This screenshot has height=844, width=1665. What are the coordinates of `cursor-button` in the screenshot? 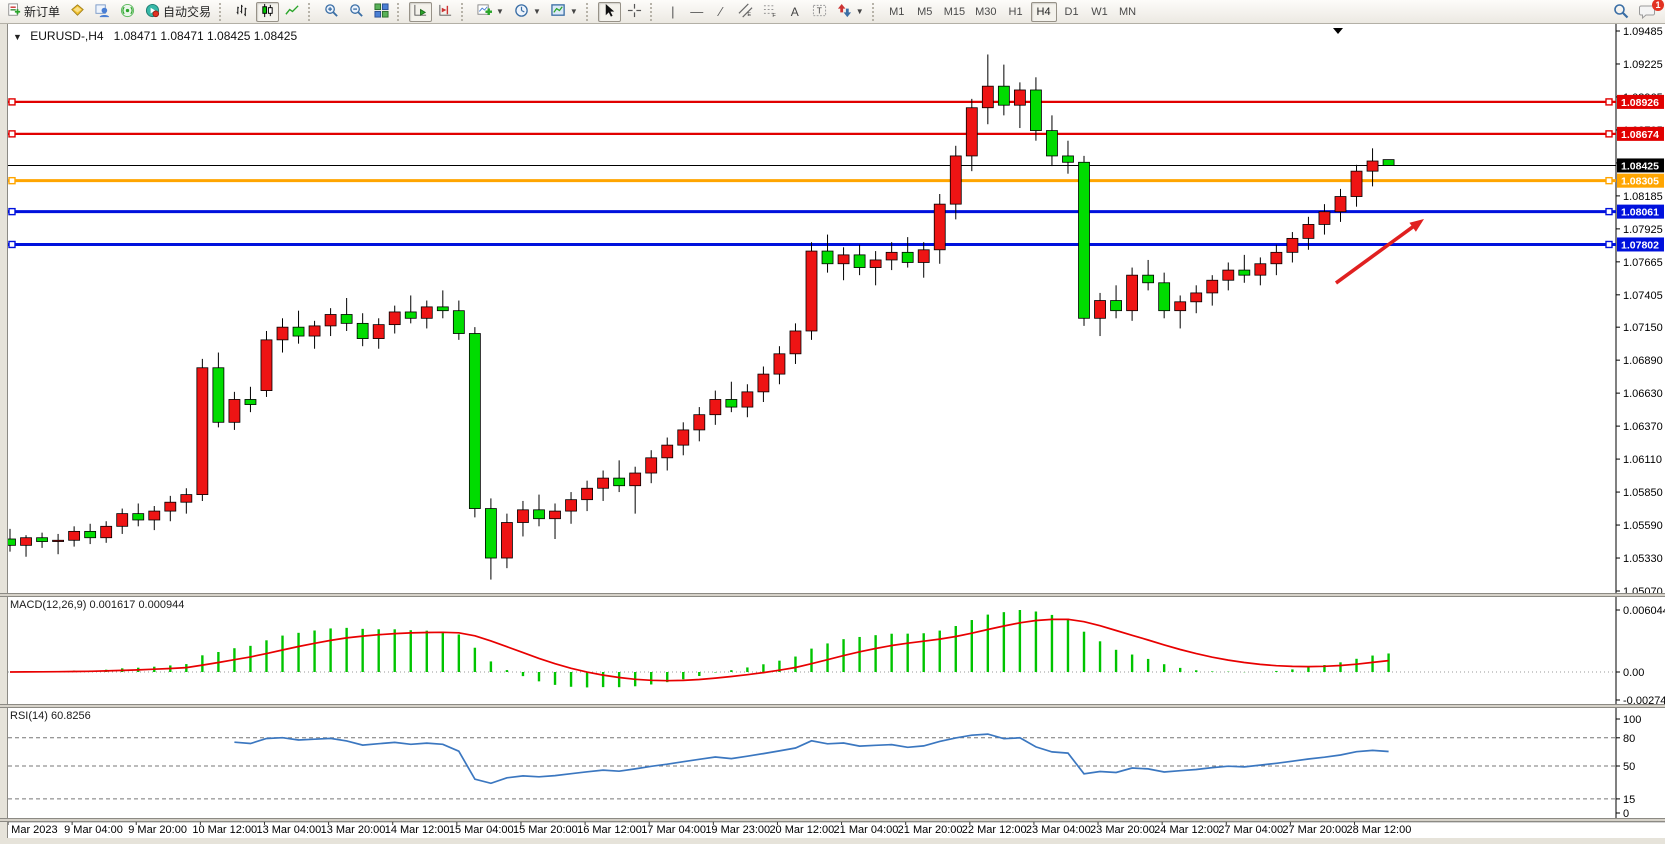 It's located at (609, 11).